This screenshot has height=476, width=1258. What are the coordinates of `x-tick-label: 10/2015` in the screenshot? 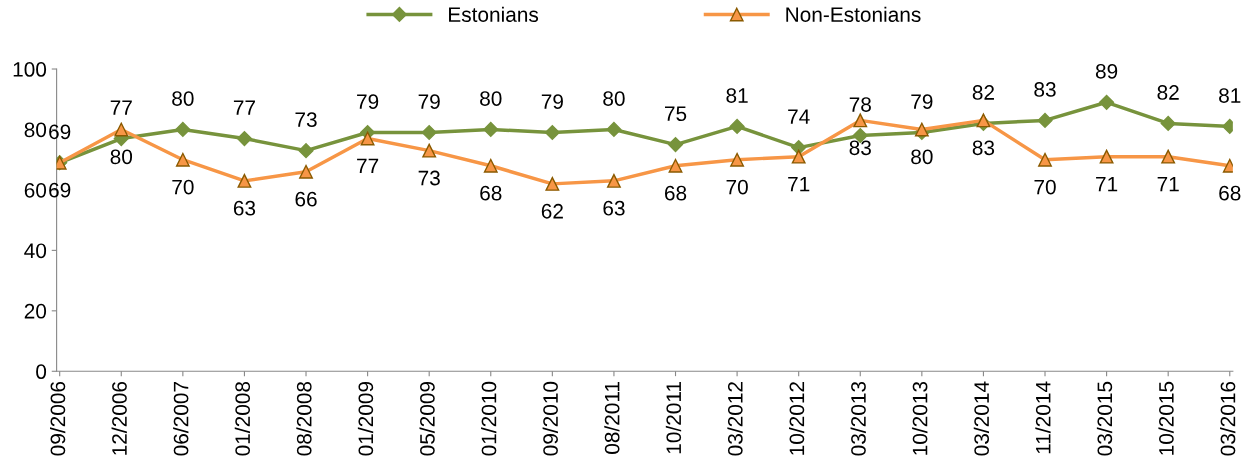 It's located at (1166, 418).